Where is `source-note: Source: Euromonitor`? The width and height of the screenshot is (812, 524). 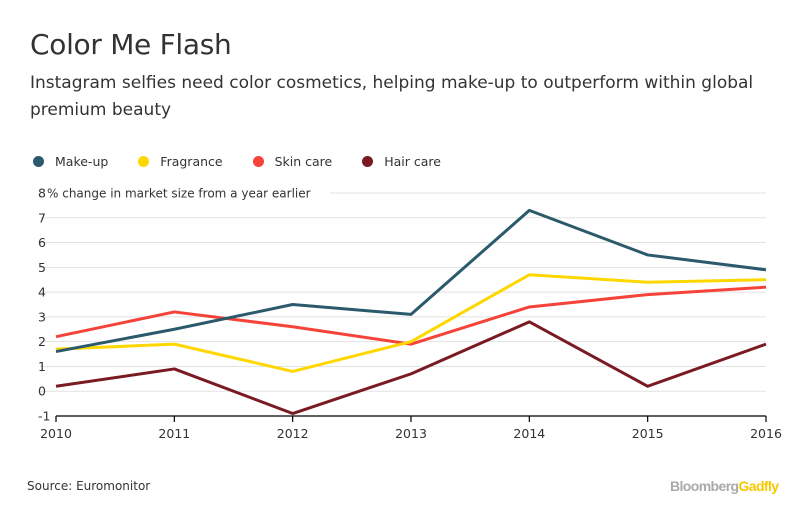 source-note: Source: Euromonitor is located at coordinates (89, 486).